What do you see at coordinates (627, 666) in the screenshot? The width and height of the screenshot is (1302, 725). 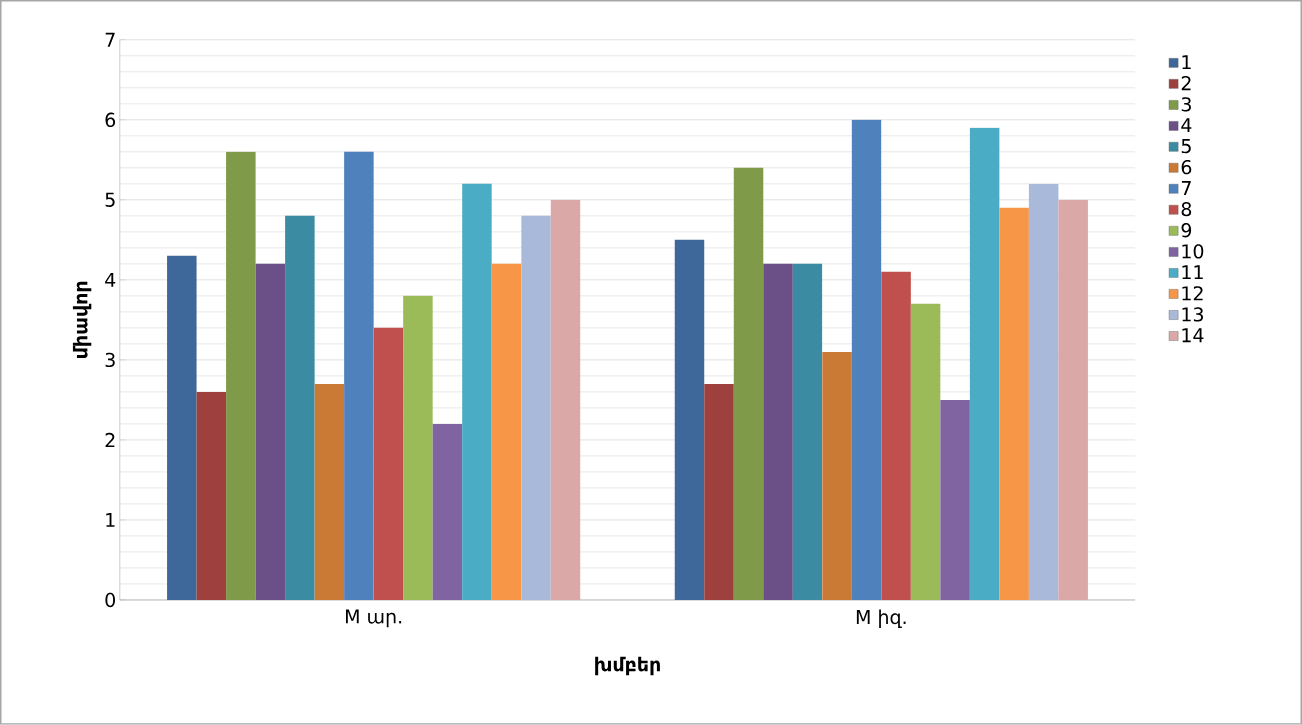 I see `x-axis-title: խմբեր` at bounding box center [627, 666].